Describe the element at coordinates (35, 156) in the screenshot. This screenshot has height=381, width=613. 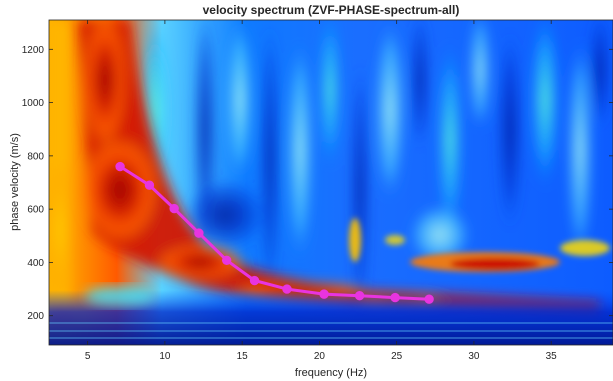
I see `y-tick-label: 800` at that location.